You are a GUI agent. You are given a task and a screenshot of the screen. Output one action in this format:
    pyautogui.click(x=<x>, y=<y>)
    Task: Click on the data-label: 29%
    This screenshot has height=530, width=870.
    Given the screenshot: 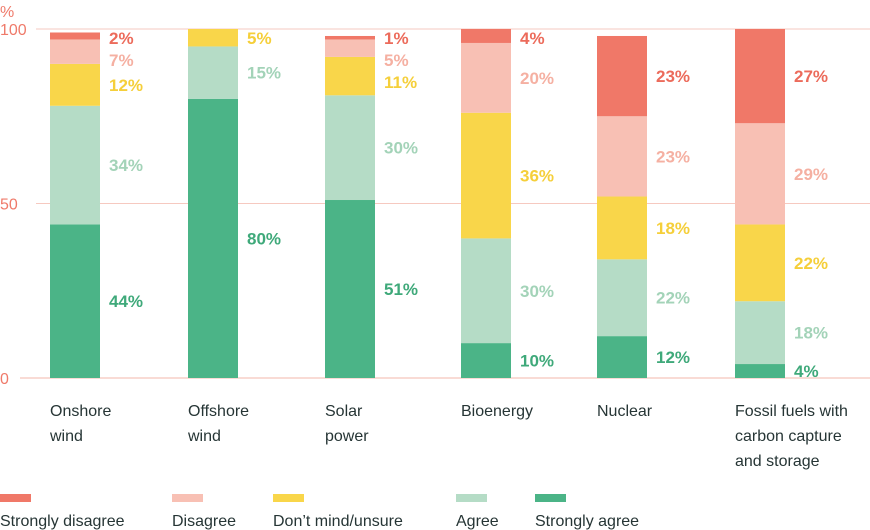 What is the action you would take?
    pyautogui.click(x=811, y=174)
    